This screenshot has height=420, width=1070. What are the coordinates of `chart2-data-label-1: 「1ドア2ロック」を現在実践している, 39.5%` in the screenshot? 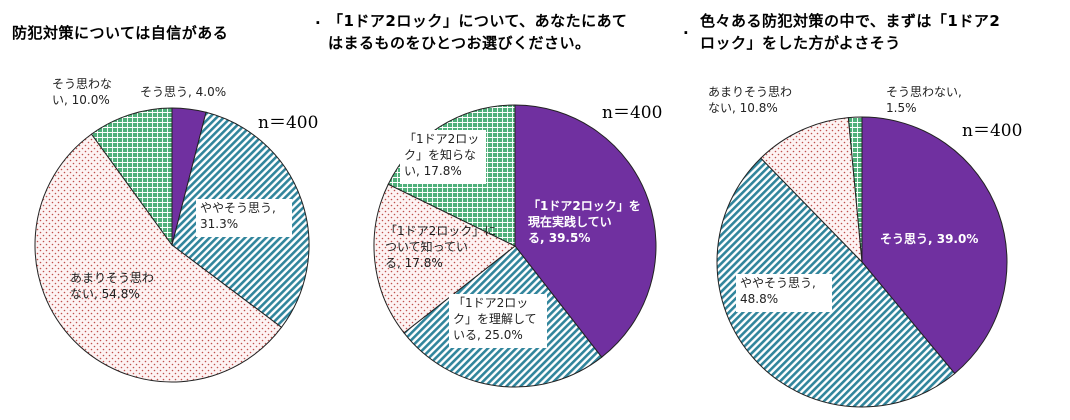 It's located at (584, 221).